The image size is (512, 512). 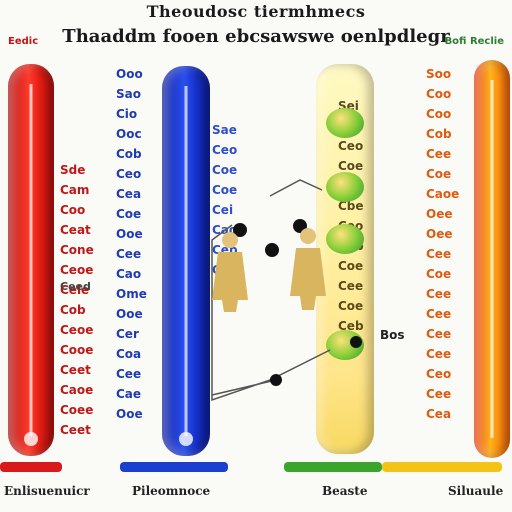 I want to click on column-label: Soo, so click(x=439, y=74).